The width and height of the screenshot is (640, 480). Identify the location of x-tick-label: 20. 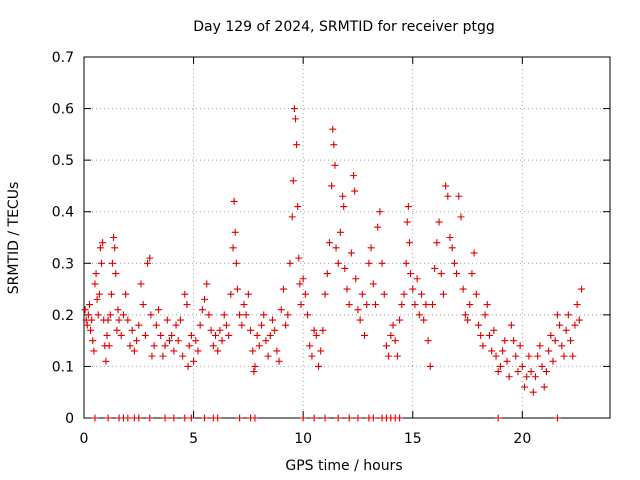
(522, 439).